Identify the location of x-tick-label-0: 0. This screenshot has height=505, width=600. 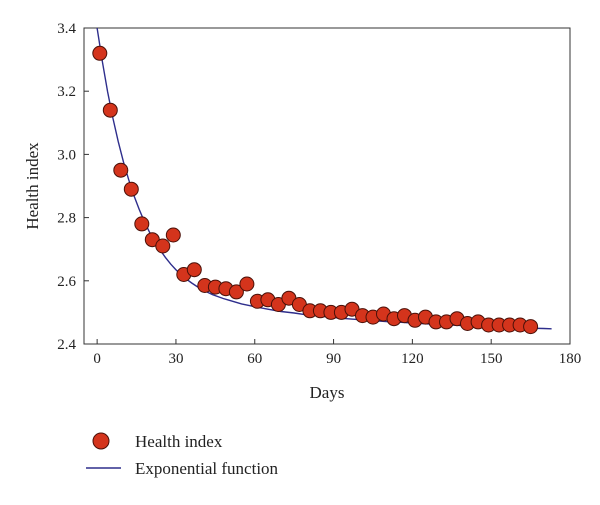
(97, 359).